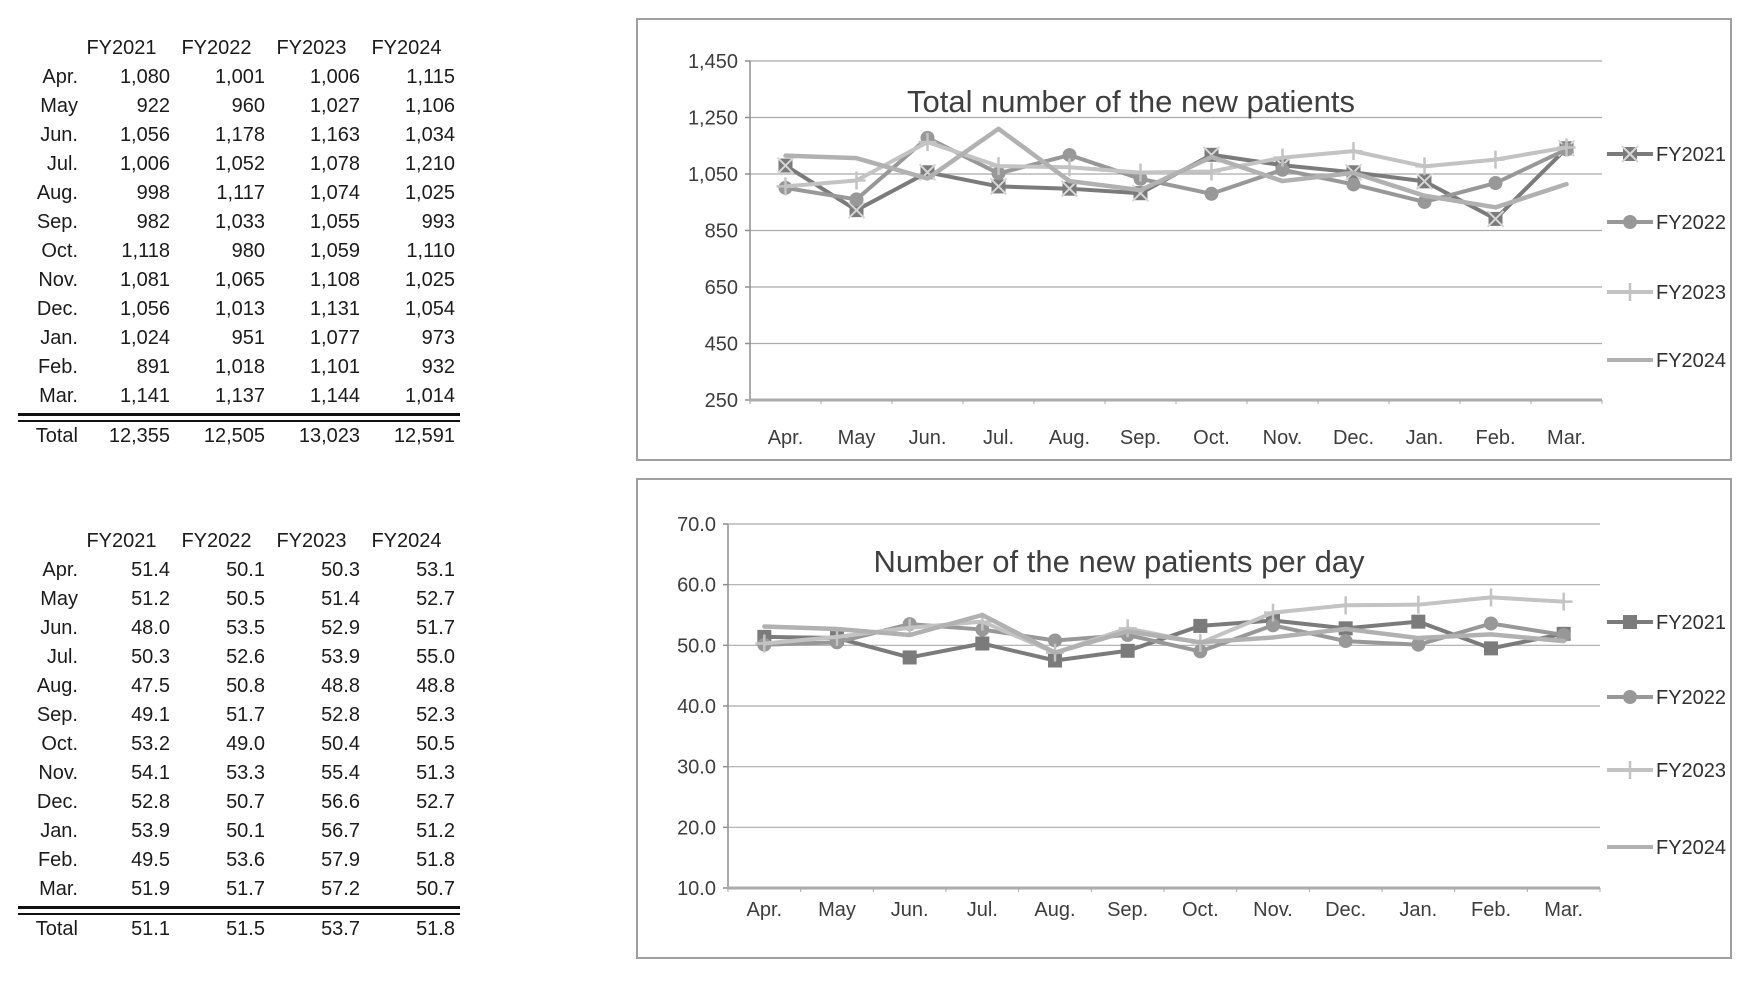 This screenshot has width=1753, height=988. Describe the element at coordinates (765, 910) in the screenshot. I see `x-tick-label: Apr.` at that location.